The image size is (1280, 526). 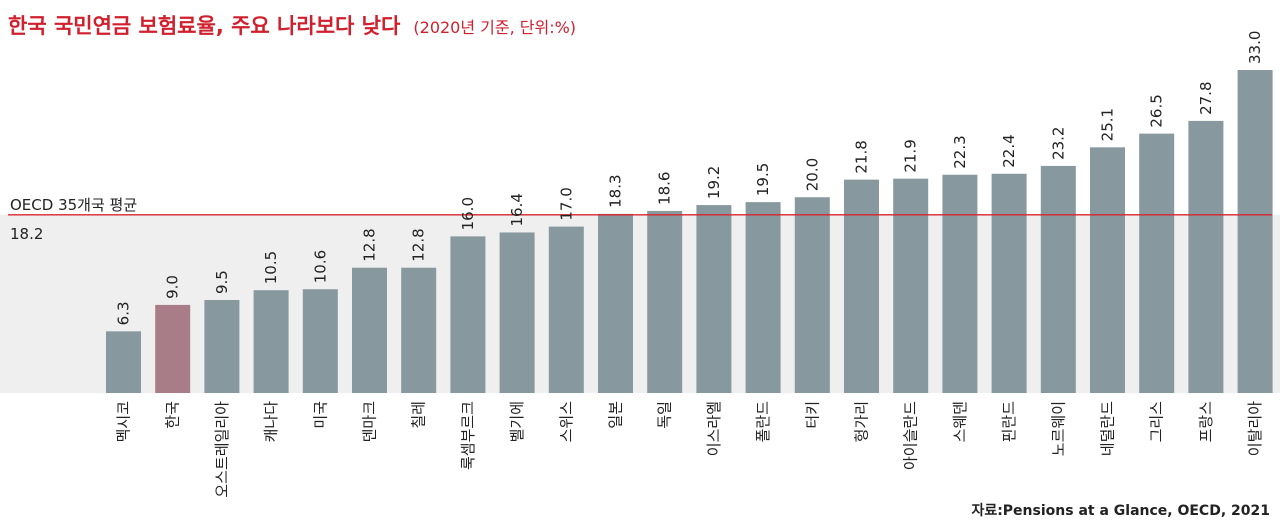 I want to click on average-line-value: 18.2, so click(x=26, y=234).